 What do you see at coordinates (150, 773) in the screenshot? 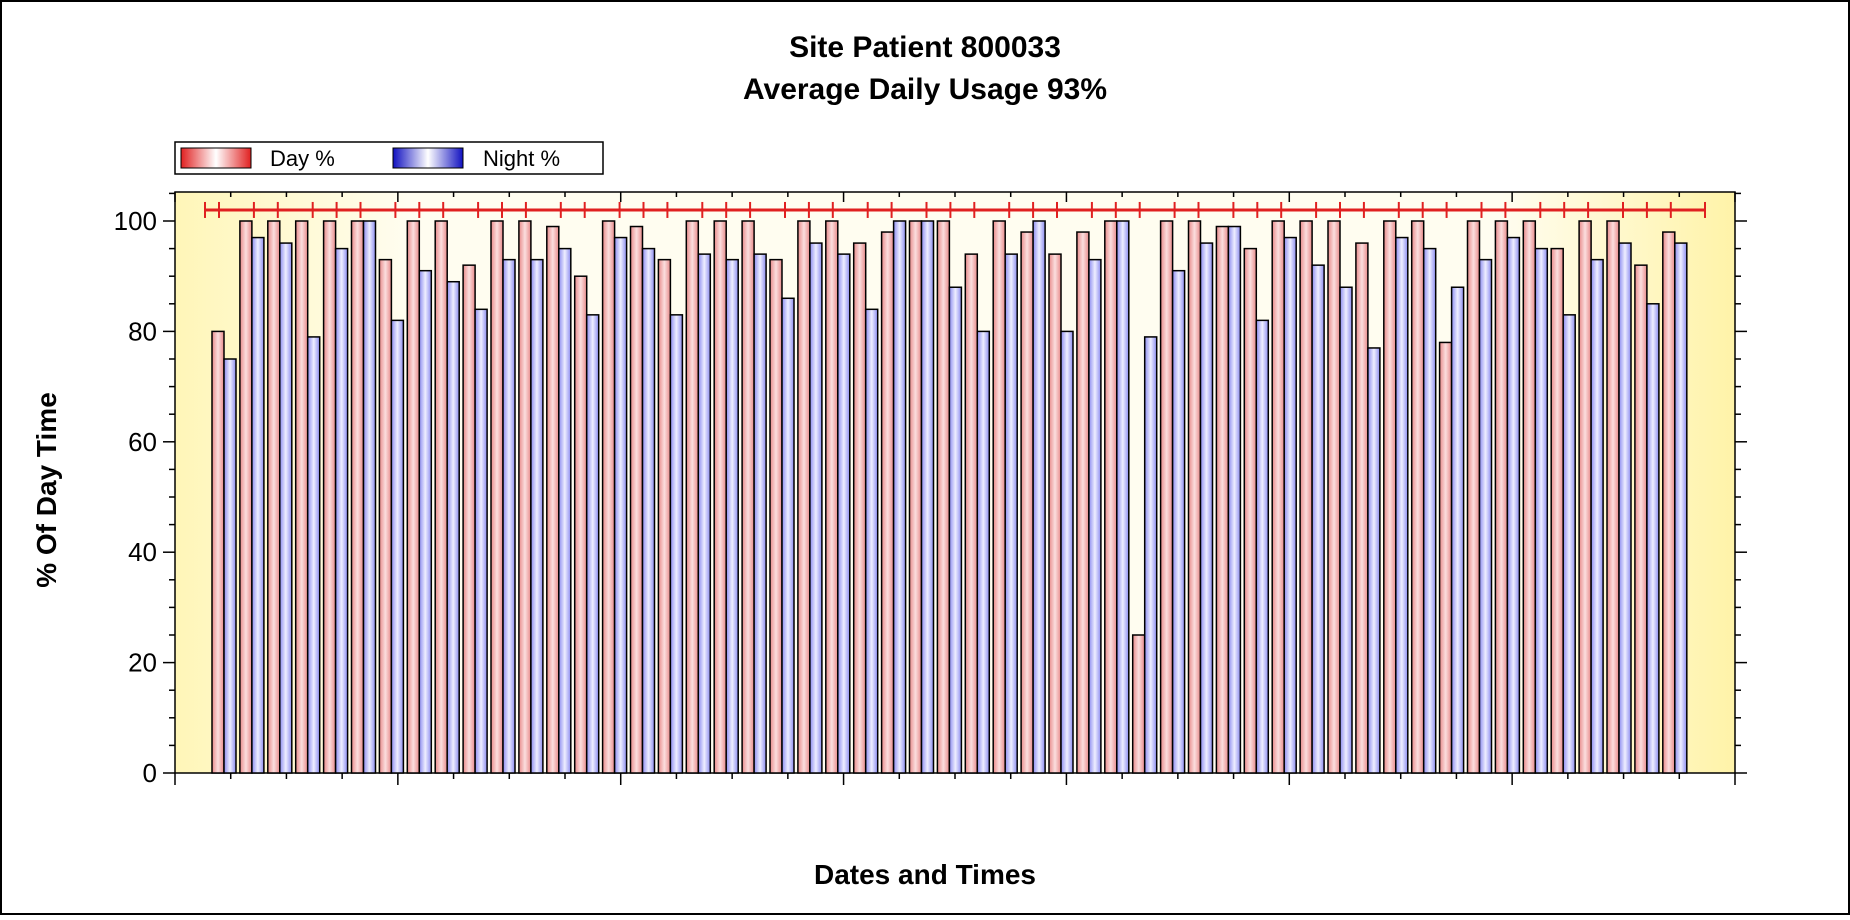
I see `y-tick-label: 0` at bounding box center [150, 773].